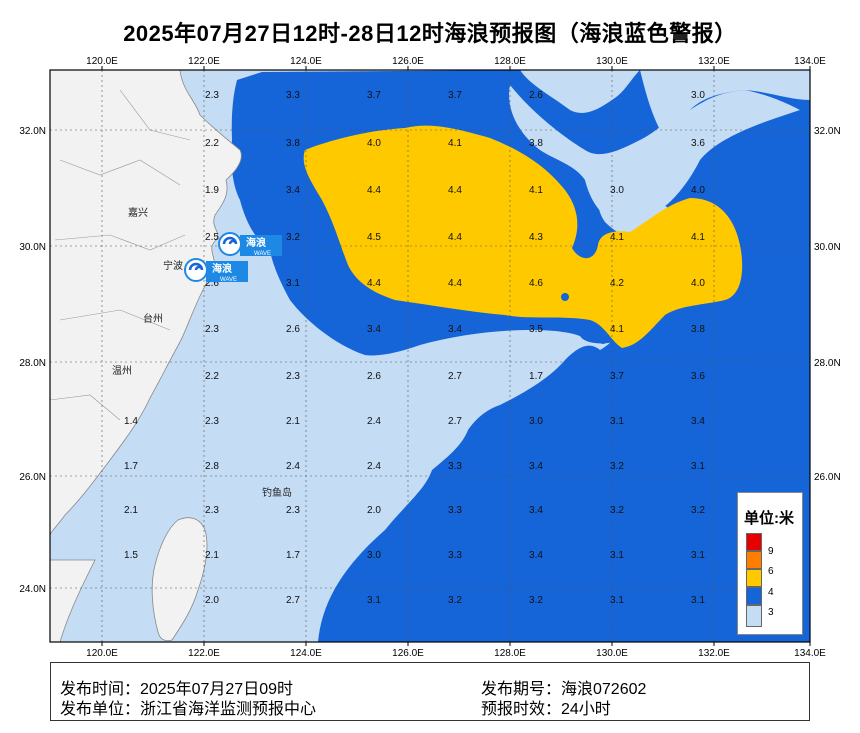  I want to click on city-label-ningbo: 宁波, so click(173, 265).